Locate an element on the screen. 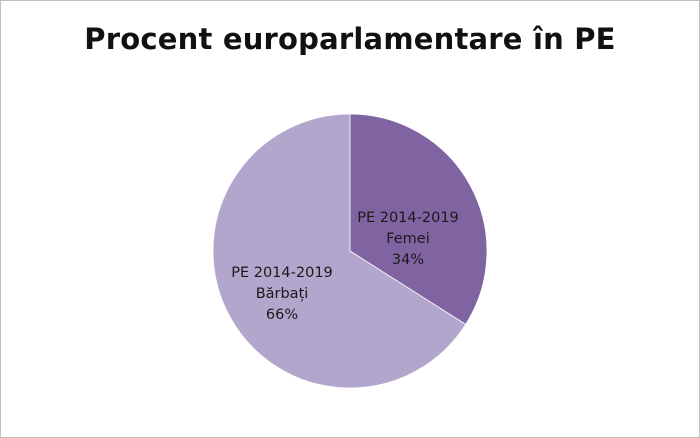  chart-title: Procent europarlamentare în PE is located at coordinates (350, 39).